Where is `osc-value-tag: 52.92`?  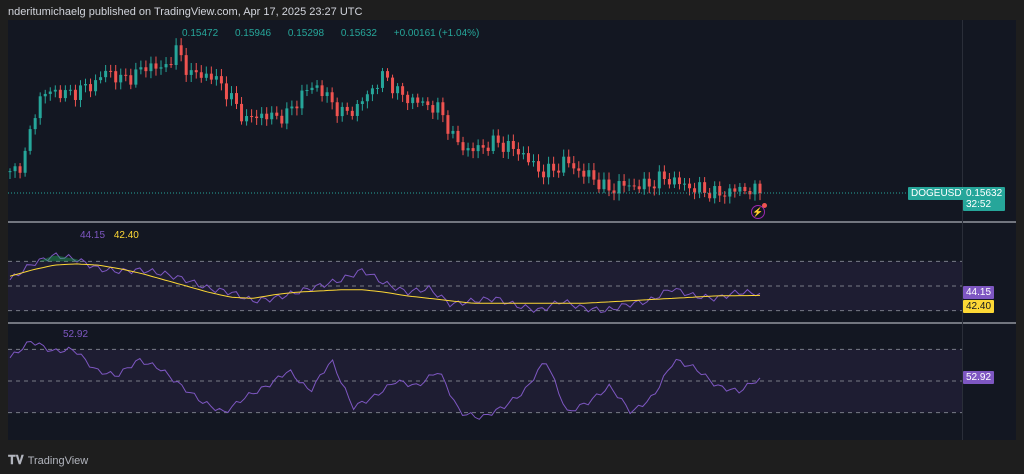 osc-value-tag: 52.92 is located at coordinates (979, 377).